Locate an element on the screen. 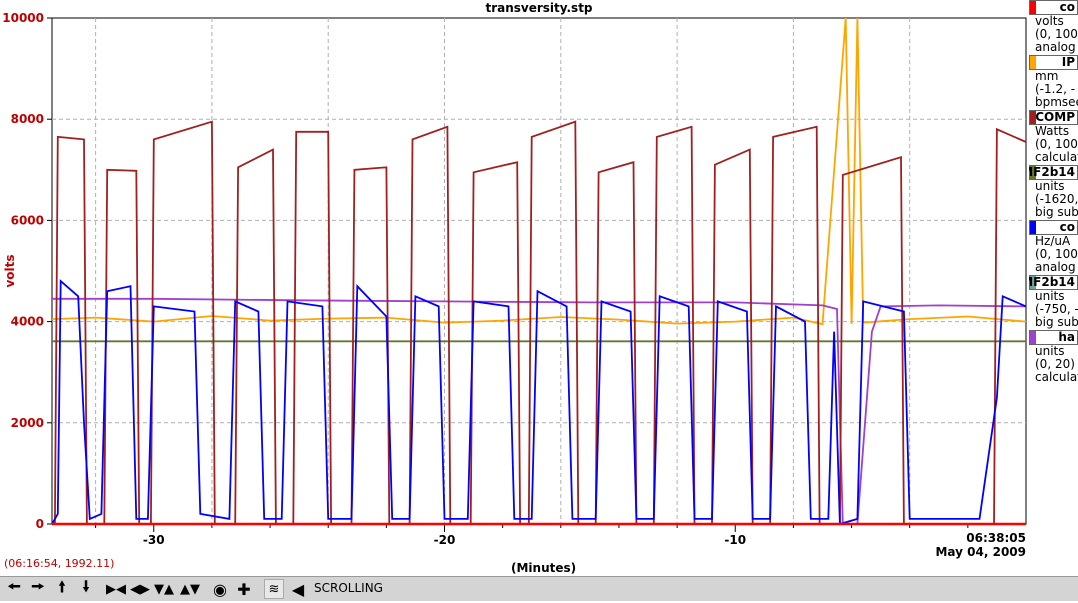 The image size is (1078, 603). toolbar: 🠘 🠚 🠙 🠛 ▶◀ ◀▶ ▼▲ ▲▼ ◉ ✚ ≋ ◀ SCROLLING is located at coordinates (539, 588).